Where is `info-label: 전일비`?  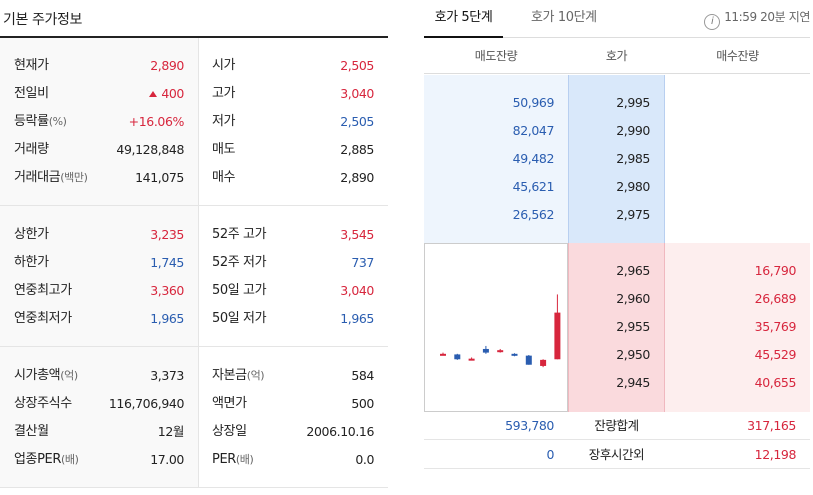
info-label: 전일비 is located at coordinates (31, 93).